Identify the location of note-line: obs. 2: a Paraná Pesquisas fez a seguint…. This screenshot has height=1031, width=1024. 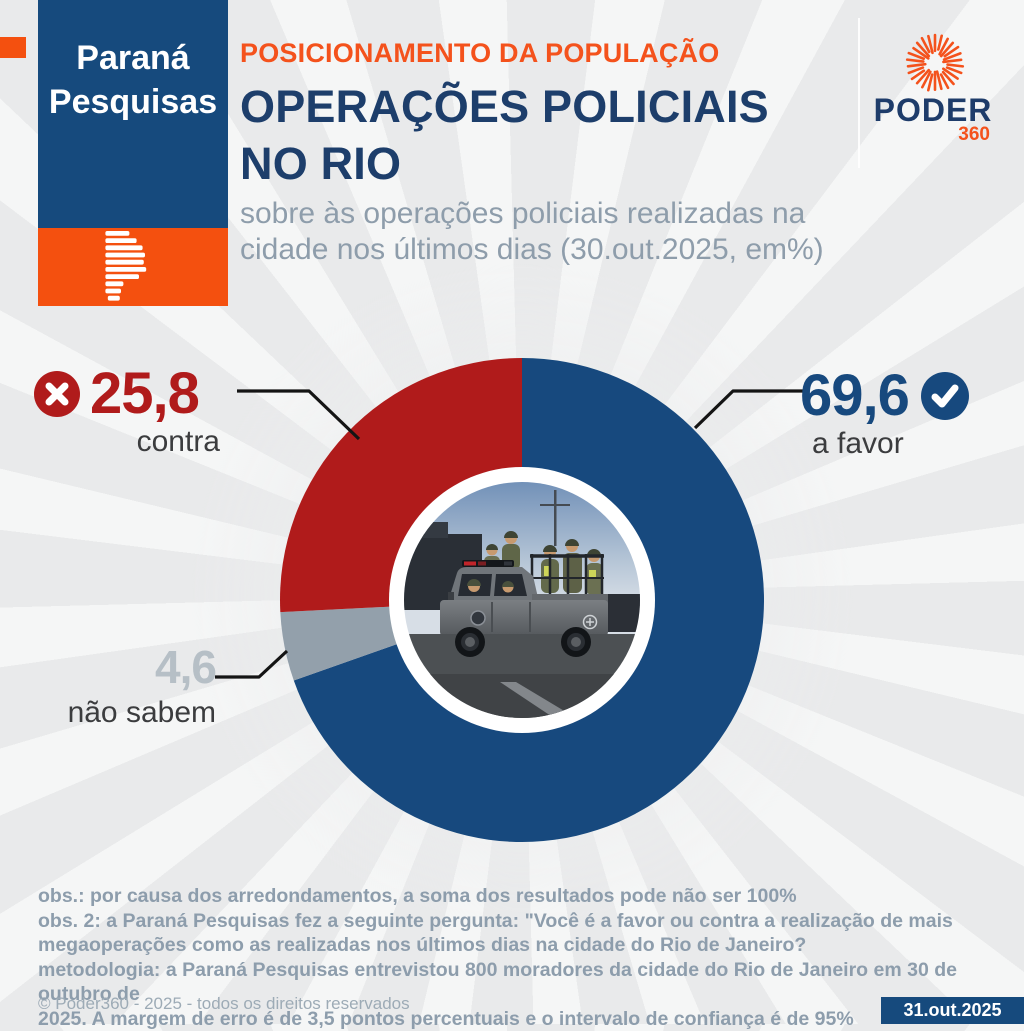
(531, 921).